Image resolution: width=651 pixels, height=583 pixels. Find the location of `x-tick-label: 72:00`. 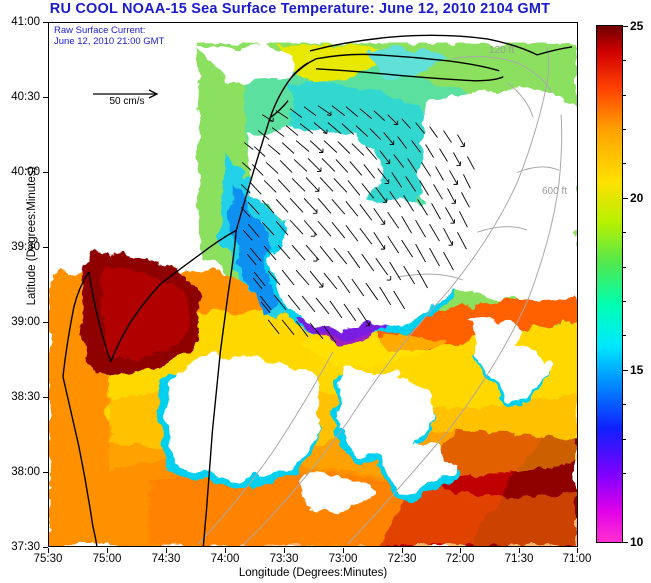

x-tick-label: 72:00 is located at coordinates (460, 559).